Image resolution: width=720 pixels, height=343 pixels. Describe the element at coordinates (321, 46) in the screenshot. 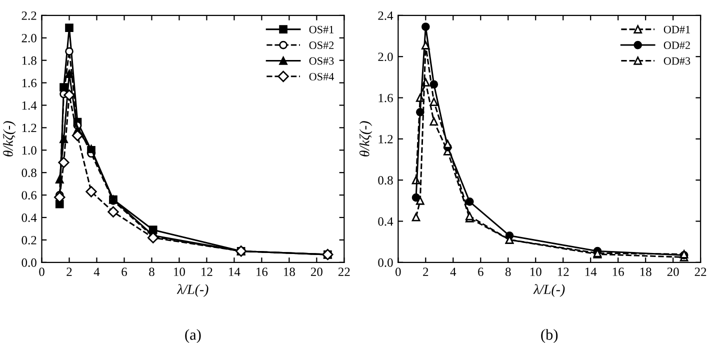

I see `legend-label: OS#2` at that location.